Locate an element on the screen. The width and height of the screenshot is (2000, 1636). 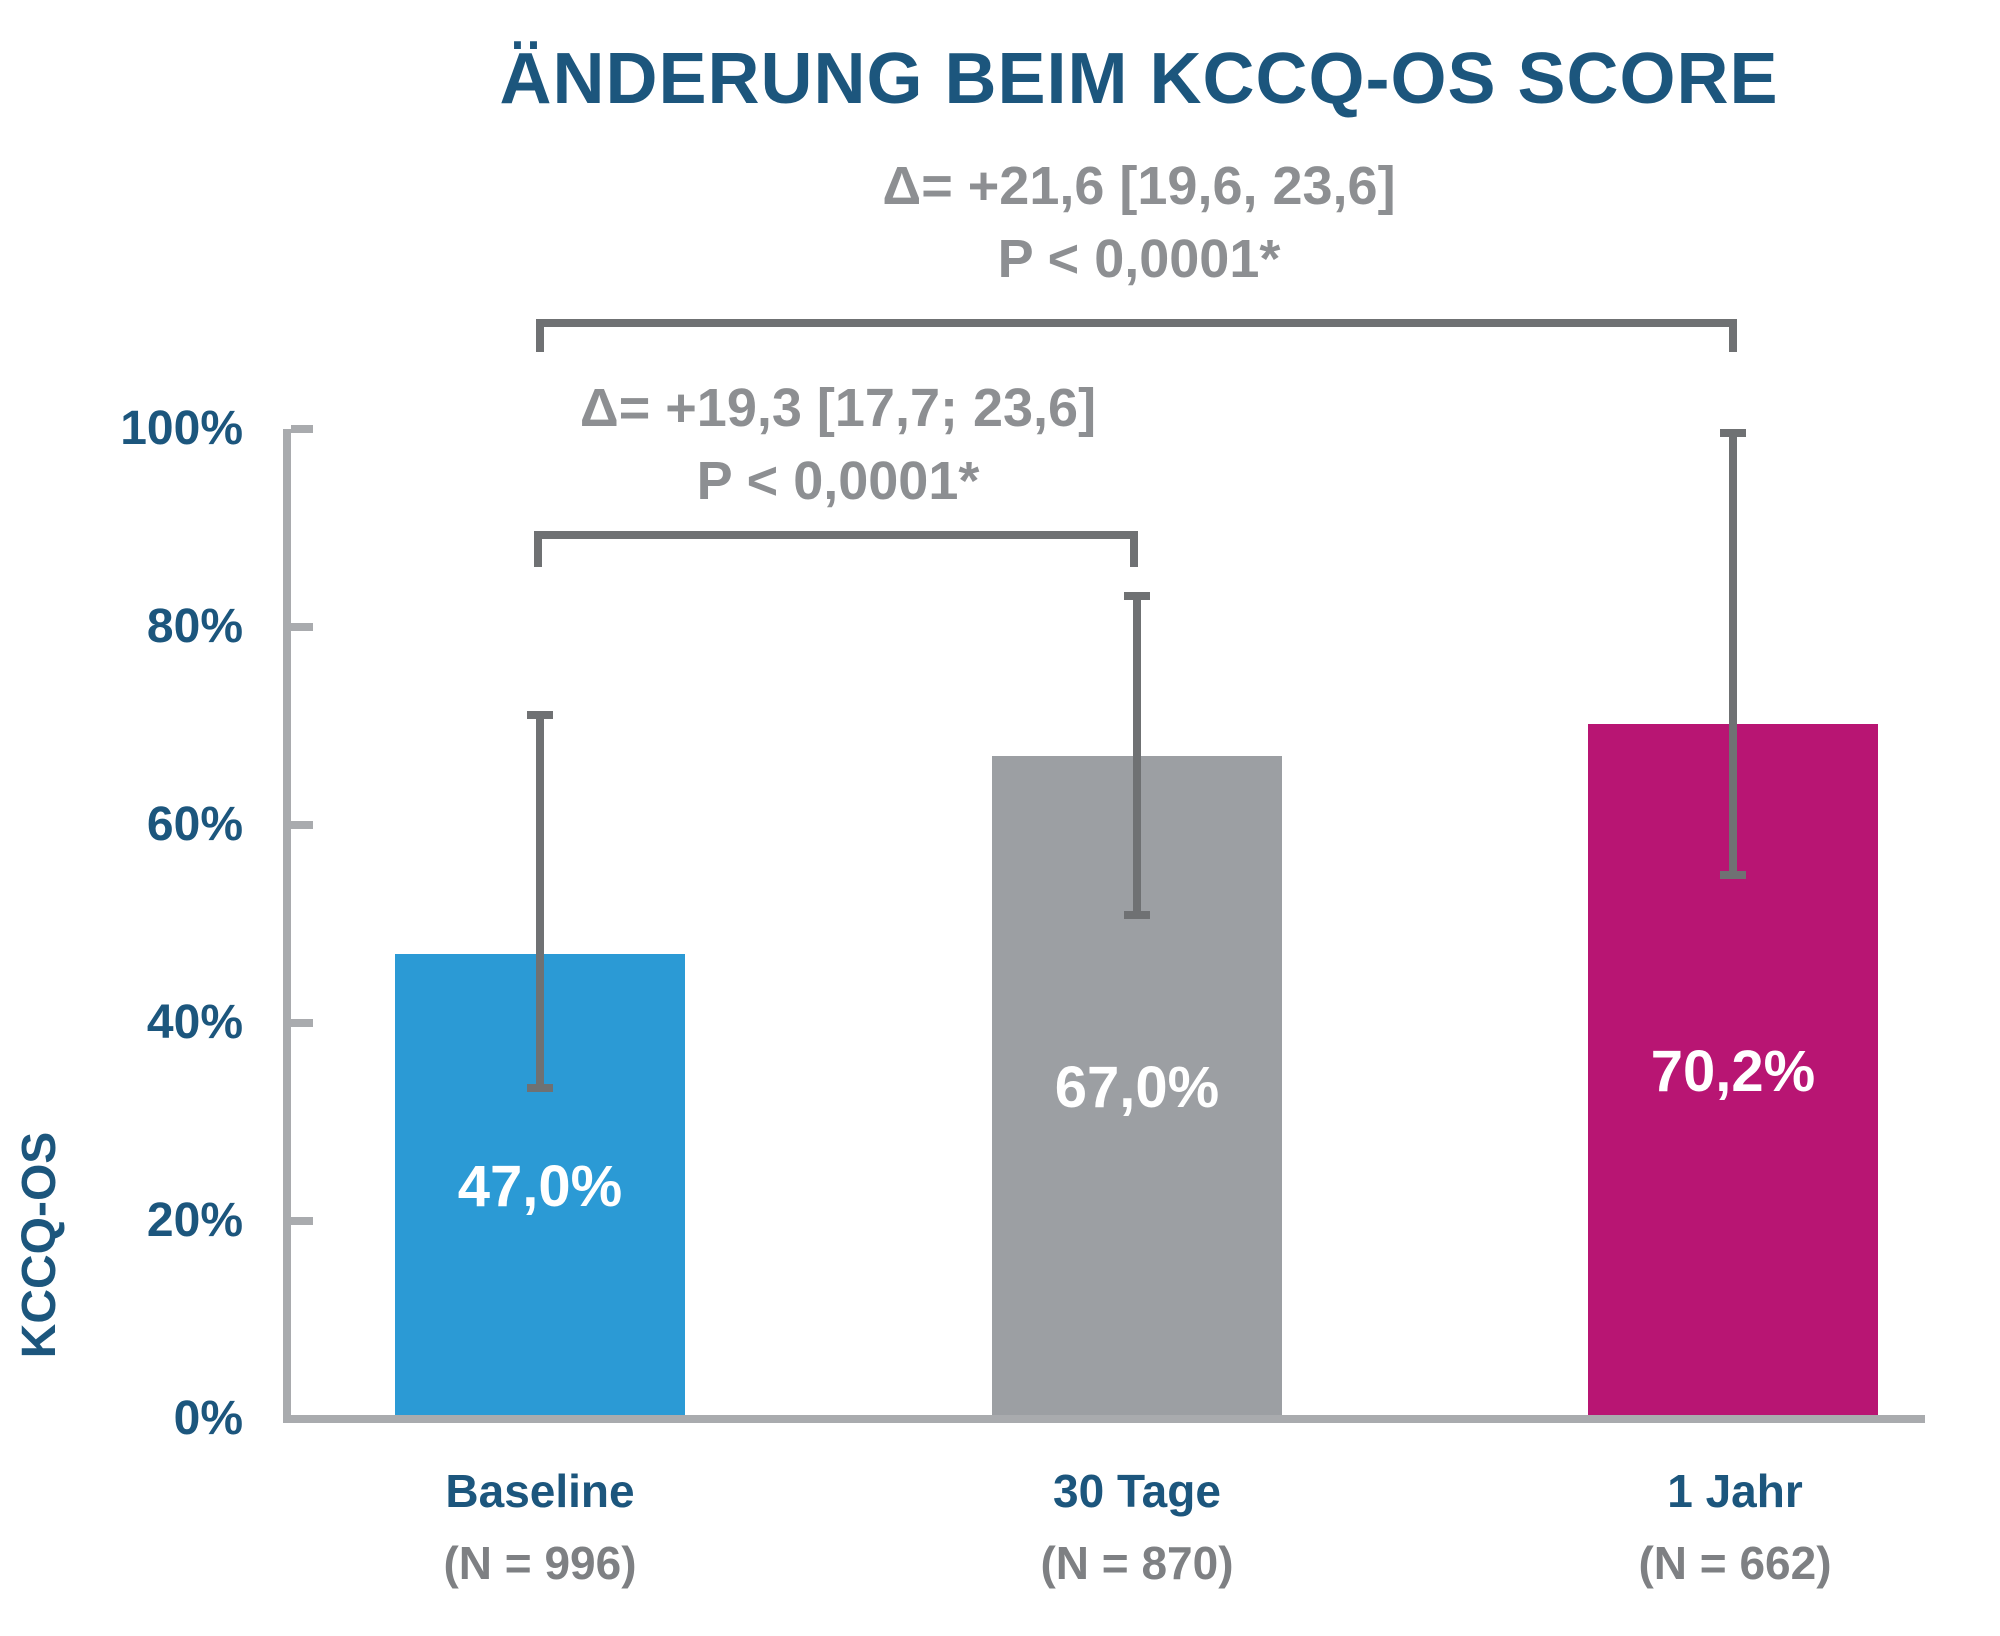
x-label-baseline: Baseline (N = 996) is located at coordinates (540, 1527).